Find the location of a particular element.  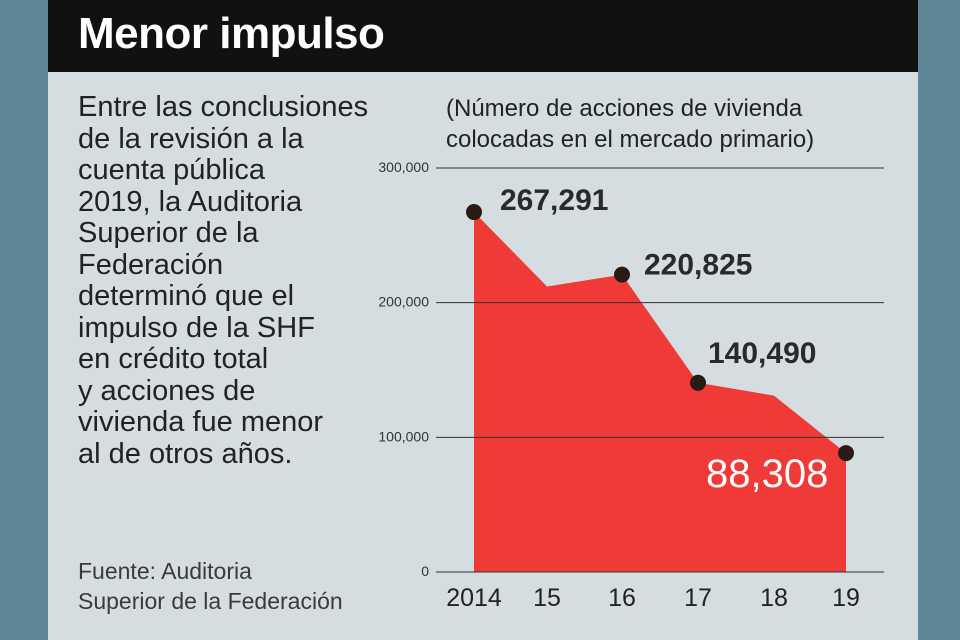

body-line: cuenta pública is located at coordinates (172, 170).